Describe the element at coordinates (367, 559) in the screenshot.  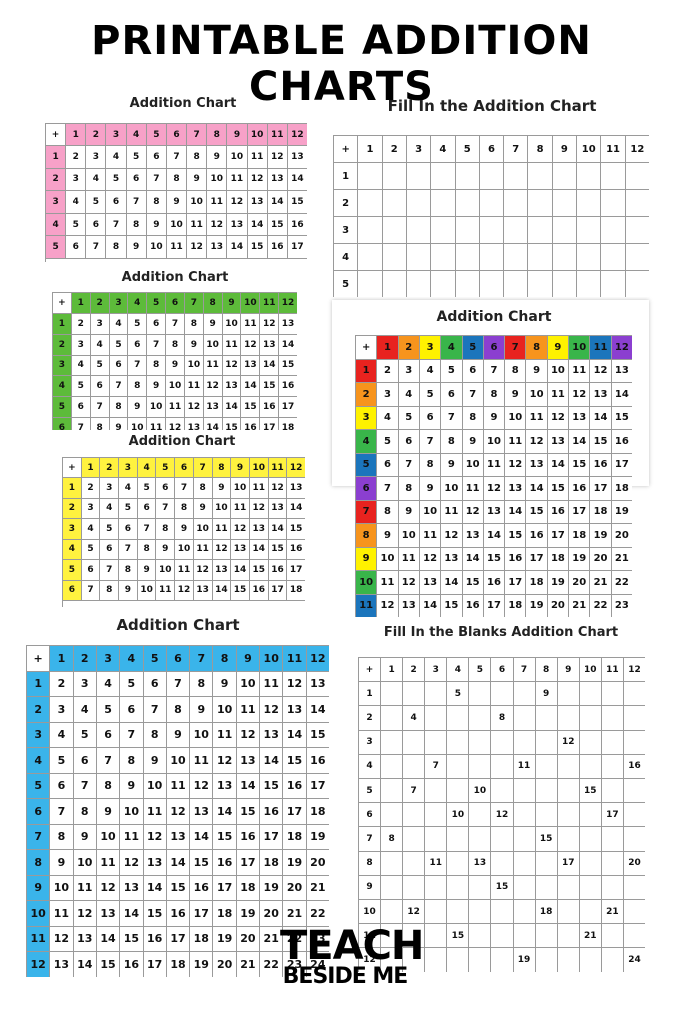
I see `row-label: 9` at that location.